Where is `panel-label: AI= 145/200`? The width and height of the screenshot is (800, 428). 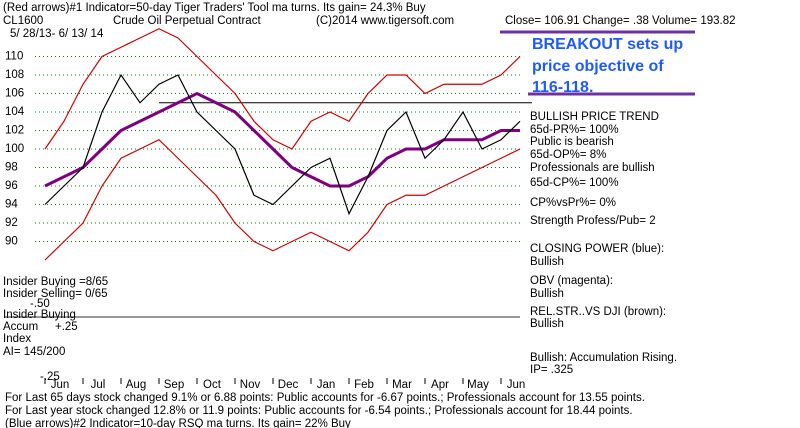
panel-label: AI= 145/200 is located at coordinates (34, 352).